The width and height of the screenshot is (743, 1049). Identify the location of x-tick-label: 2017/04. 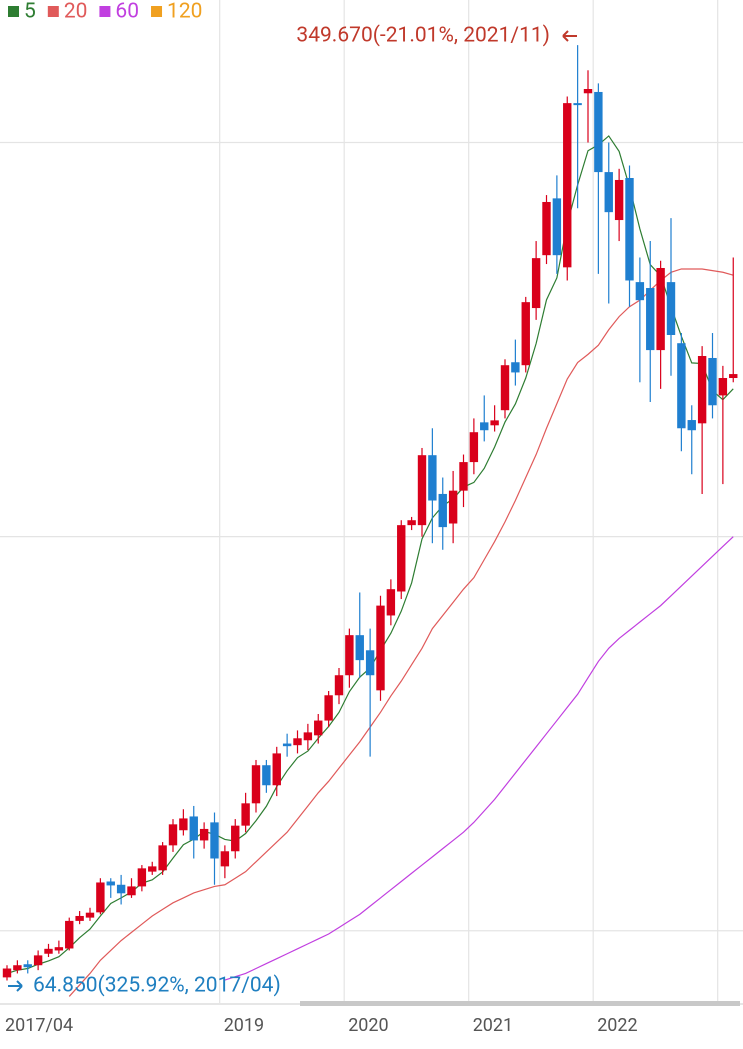
(39, 1025).